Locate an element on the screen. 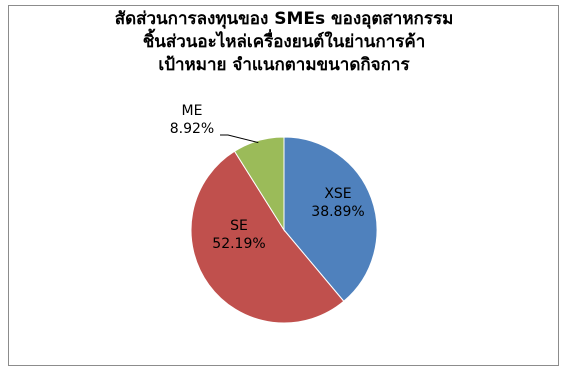 This screenshot has width=568, height=371. pie-slice-xse is located at coordinates (330, 219).